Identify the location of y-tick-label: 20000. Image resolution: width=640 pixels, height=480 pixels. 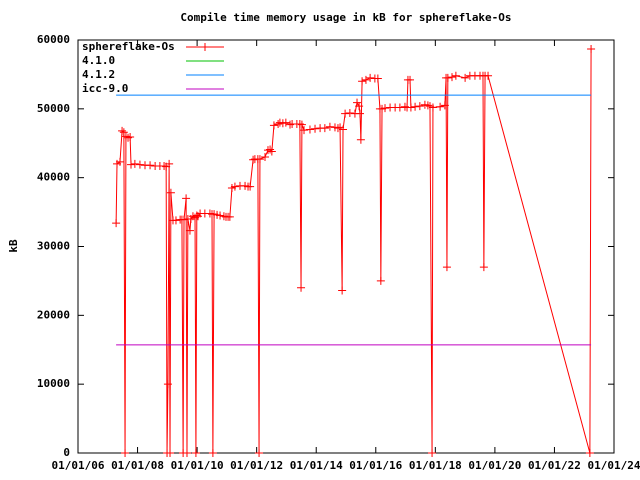
(53, 314).